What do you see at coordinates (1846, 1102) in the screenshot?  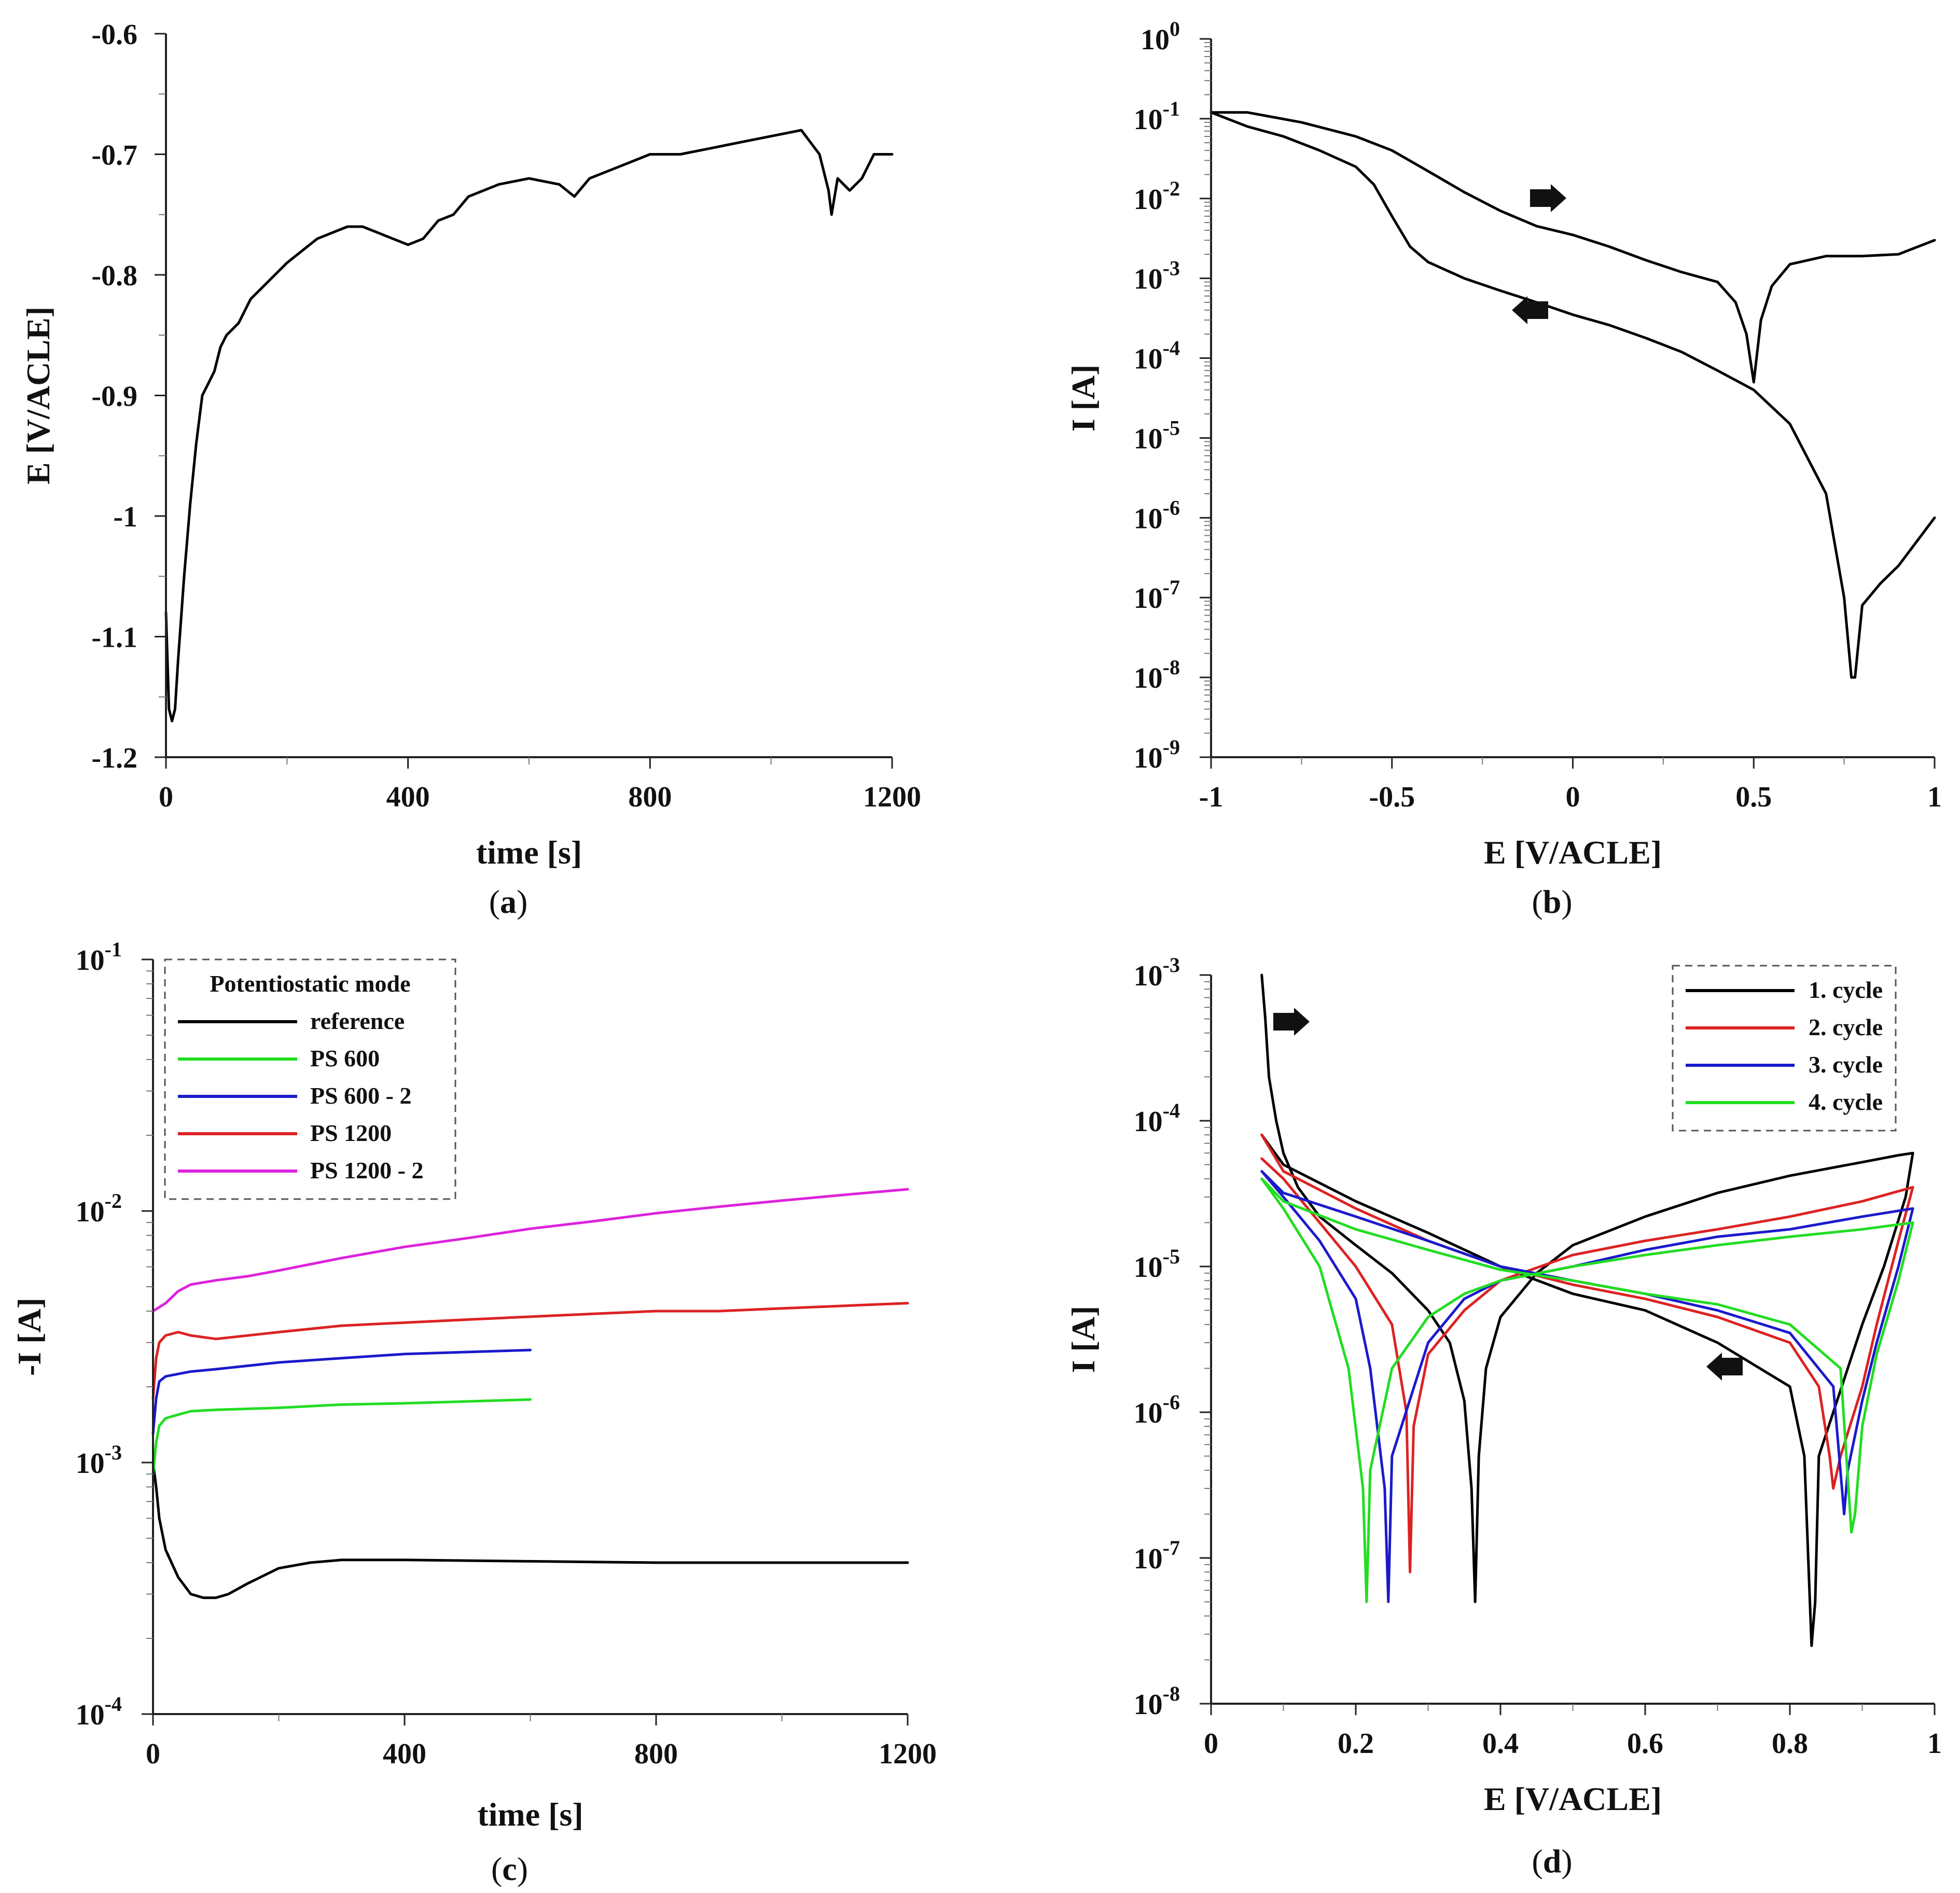 I see `legend-entry: 4. cycle` at bounding box center [1846, 1102].